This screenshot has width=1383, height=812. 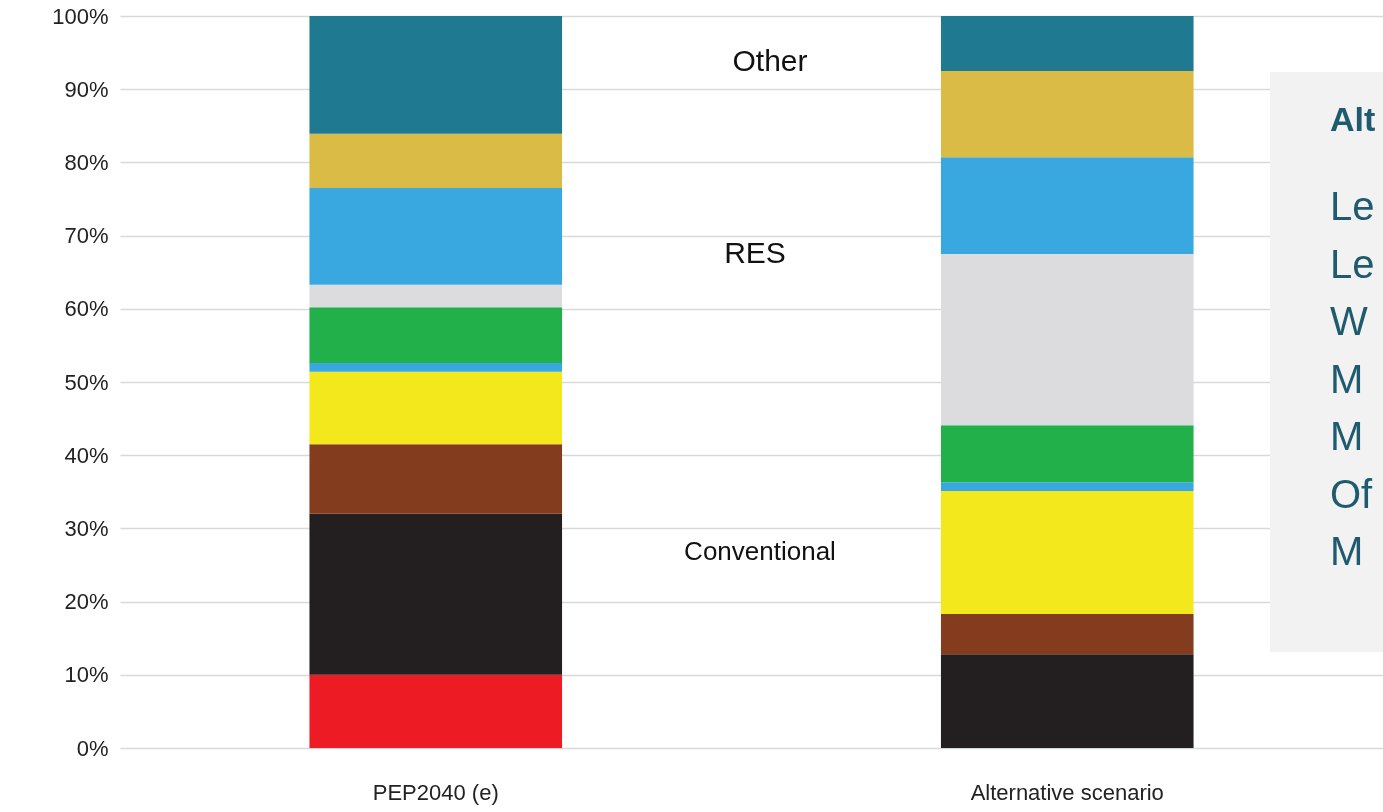 I want to click on y-tick-label: 10%, so click(x=86, y=675).